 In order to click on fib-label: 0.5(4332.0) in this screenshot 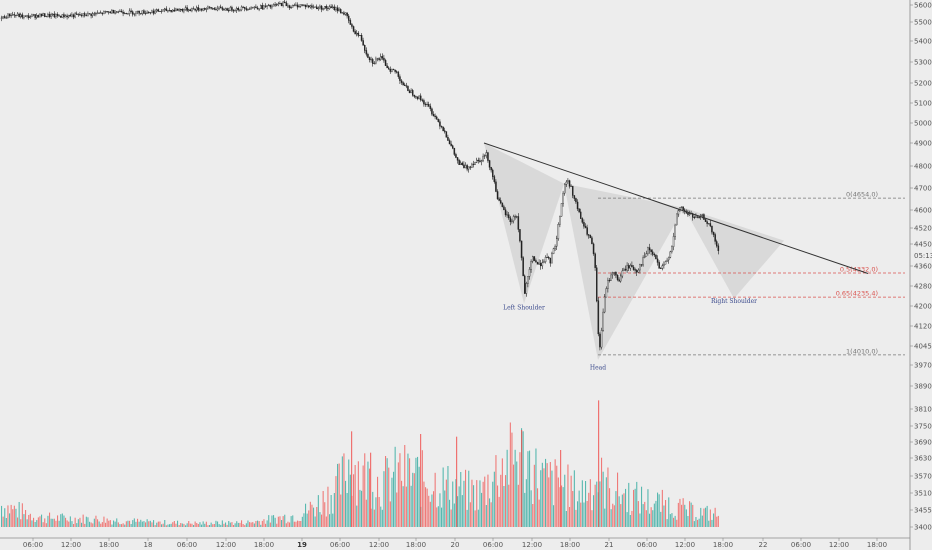, I will do `click(859, 270)`.